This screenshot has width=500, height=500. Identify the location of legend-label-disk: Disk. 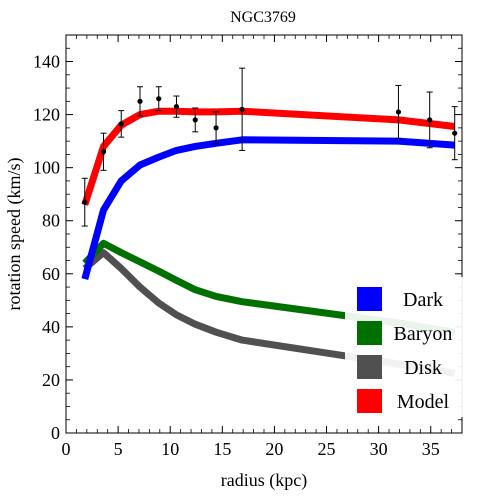
(423, 368).